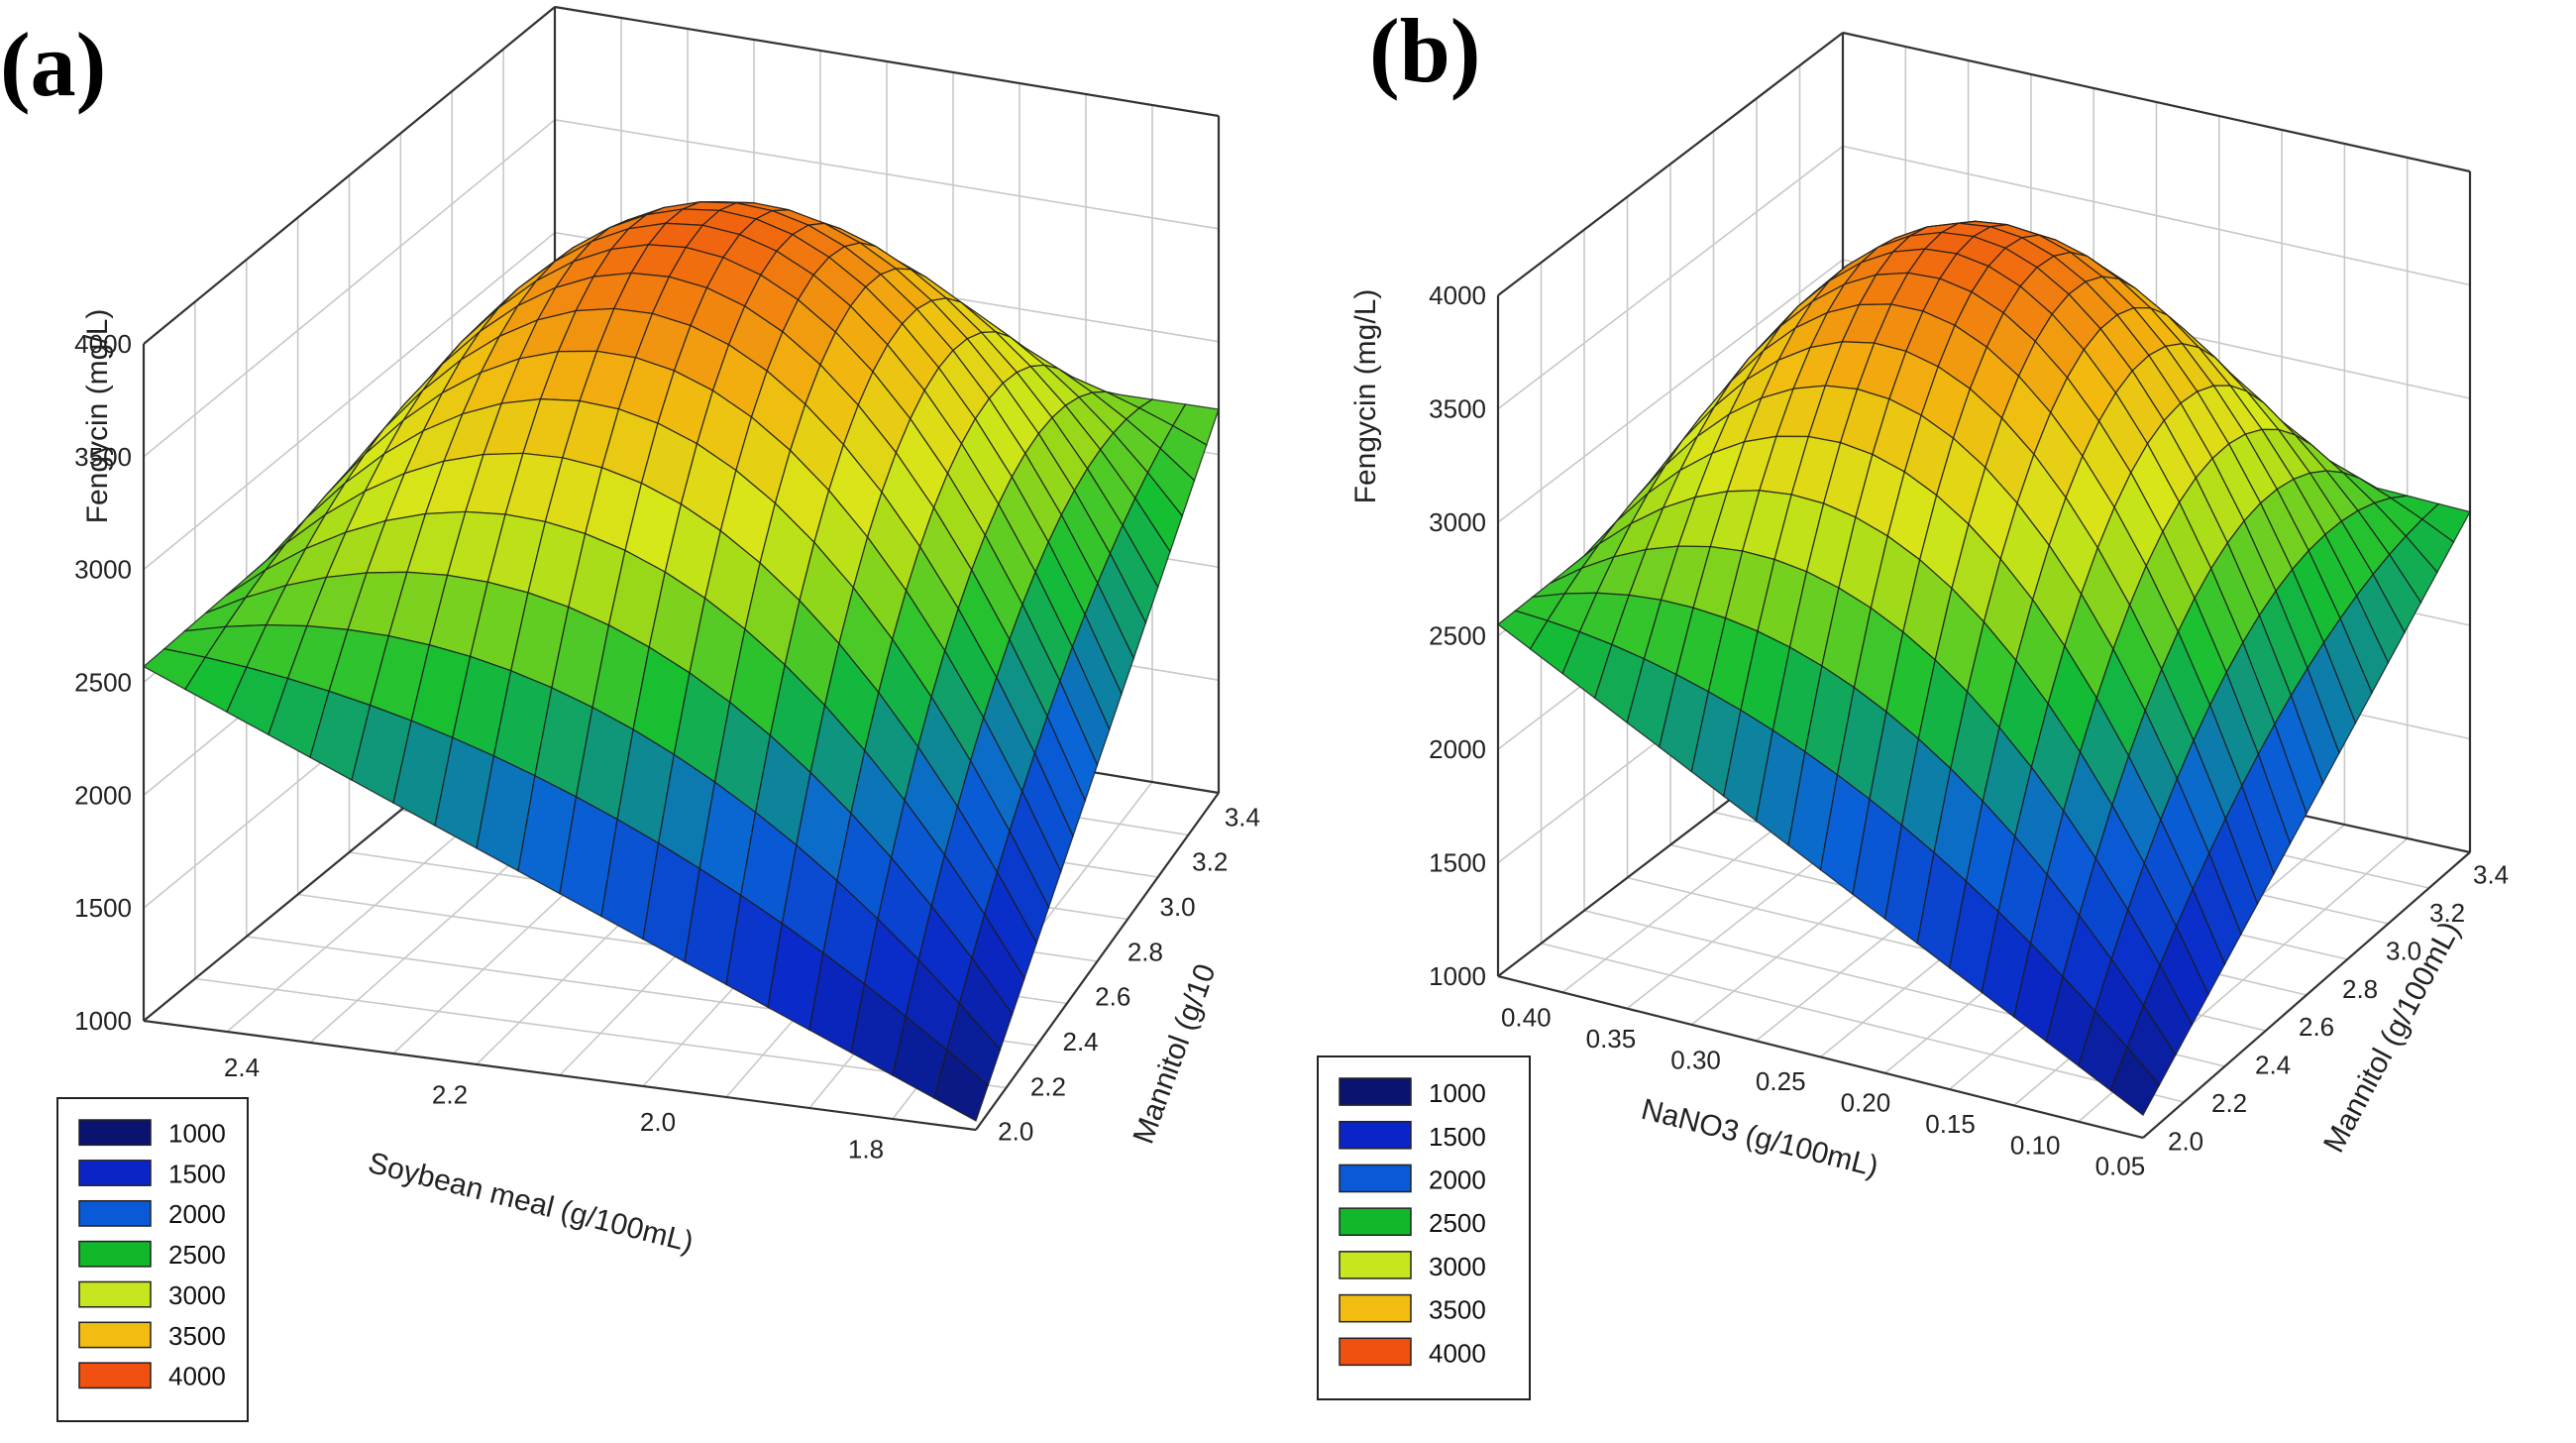 This screenshot has height=1443, width=2576. Describe the element at coordinates (1781, 1081) in the screenshot. I see `x-tick-label: 0.25` at that location.